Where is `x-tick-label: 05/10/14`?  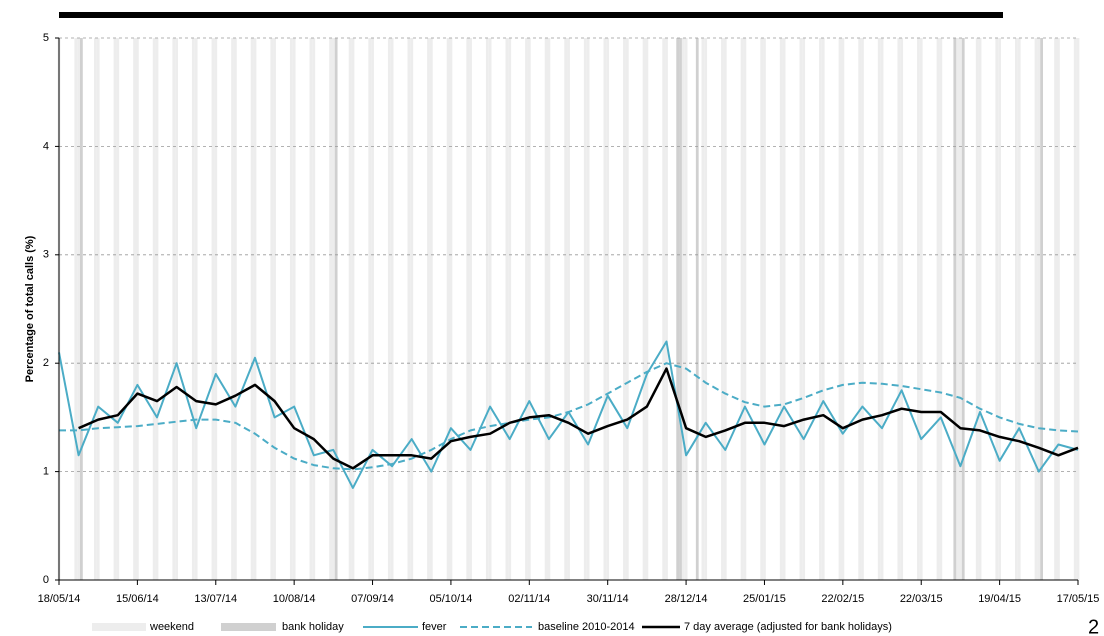
x-tick-label: 05/10/14 is located at coordinates (451, 599).